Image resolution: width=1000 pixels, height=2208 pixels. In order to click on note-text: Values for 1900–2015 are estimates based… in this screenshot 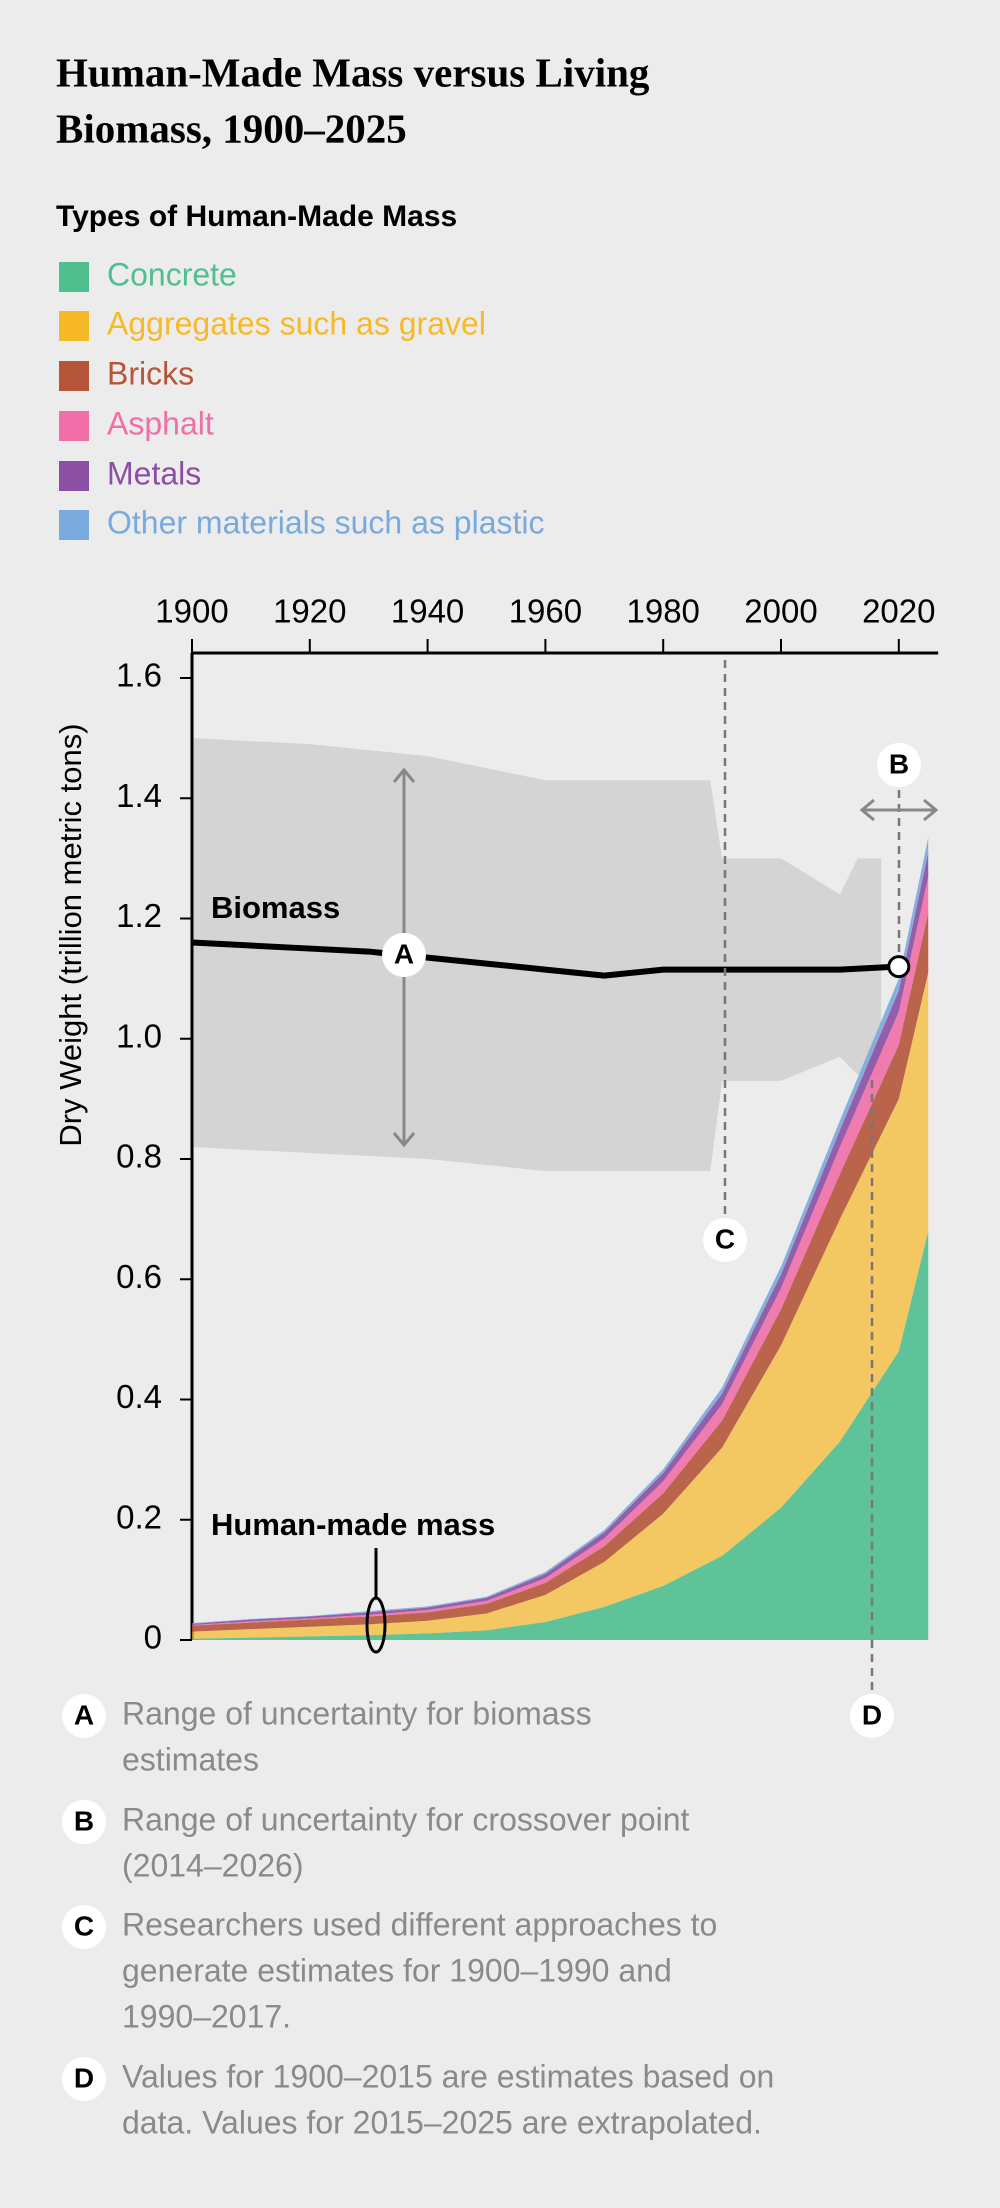, I will do `click(448, 2076)`.